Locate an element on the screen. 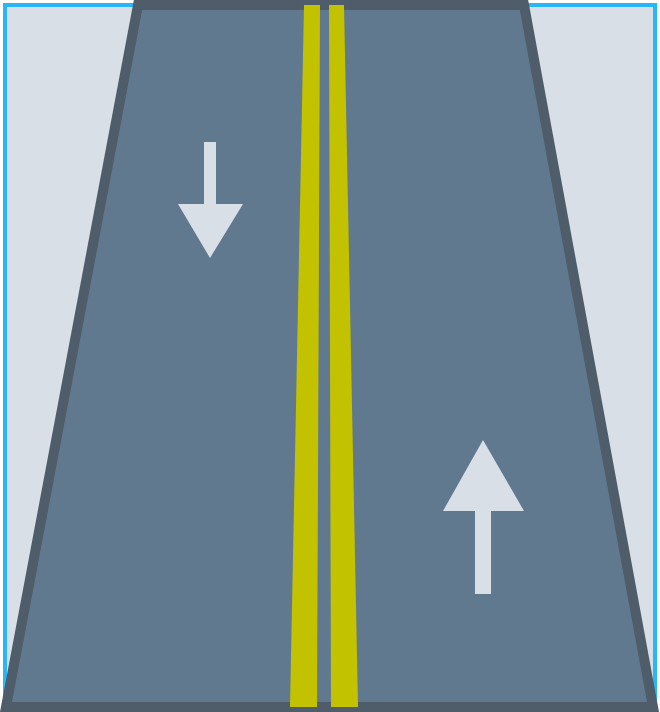 The image size is (660, 712). arrow-up-head is located at coordinates (483, 475).